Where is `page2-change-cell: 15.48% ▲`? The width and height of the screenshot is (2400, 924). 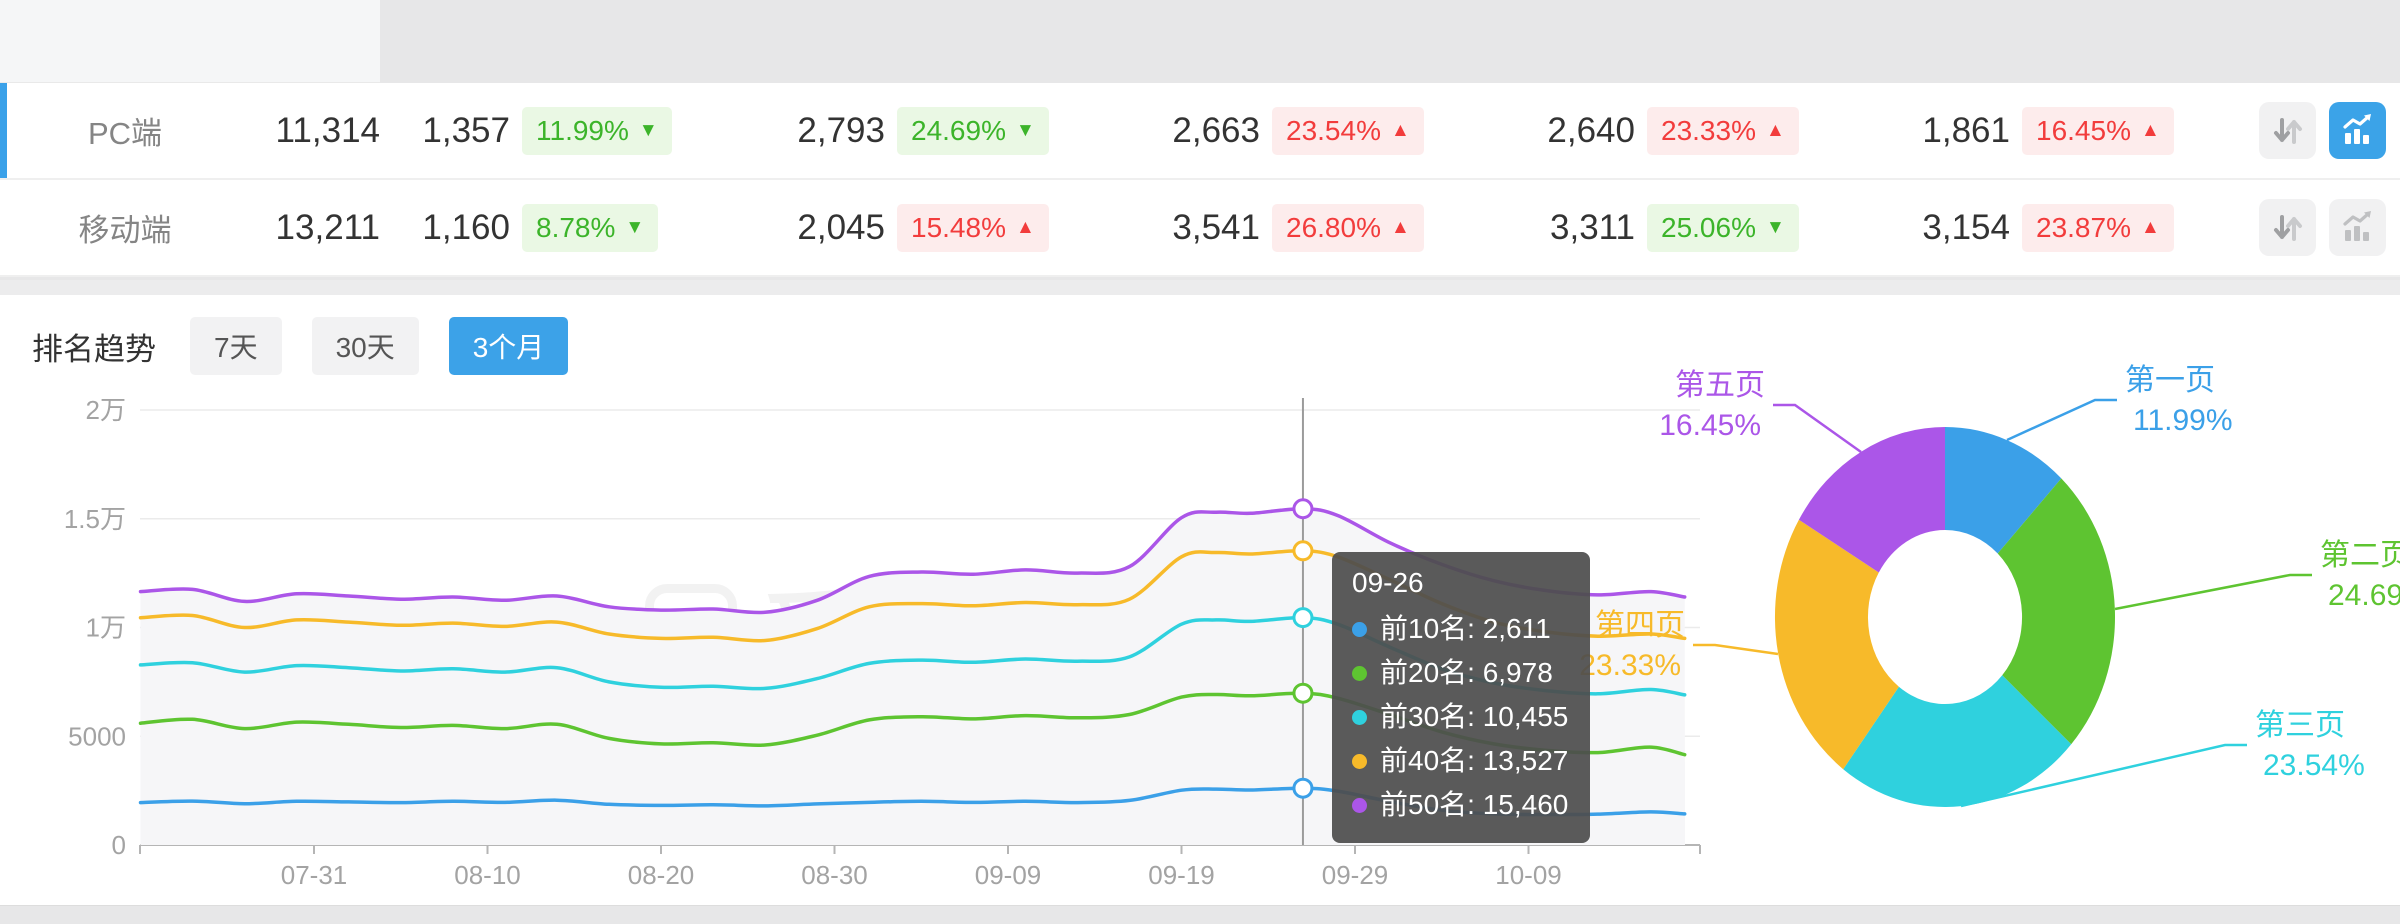
page2-change-cell: 15.48% ▲ is located at coordinates (1007, 227).